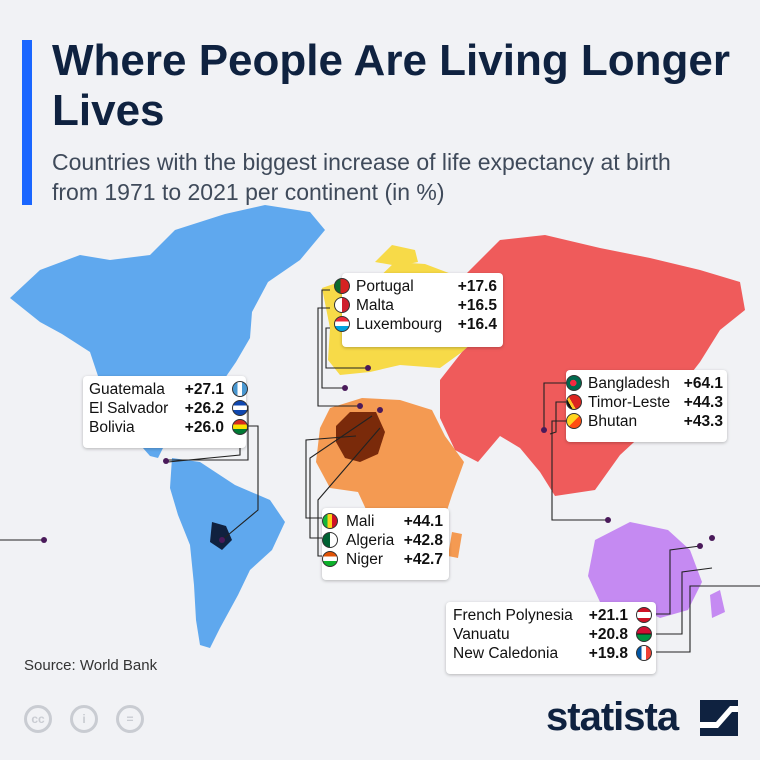  Describe the element at coordinates (204, 389) in the screenshot. I see `country-value: +27.1` at that location.